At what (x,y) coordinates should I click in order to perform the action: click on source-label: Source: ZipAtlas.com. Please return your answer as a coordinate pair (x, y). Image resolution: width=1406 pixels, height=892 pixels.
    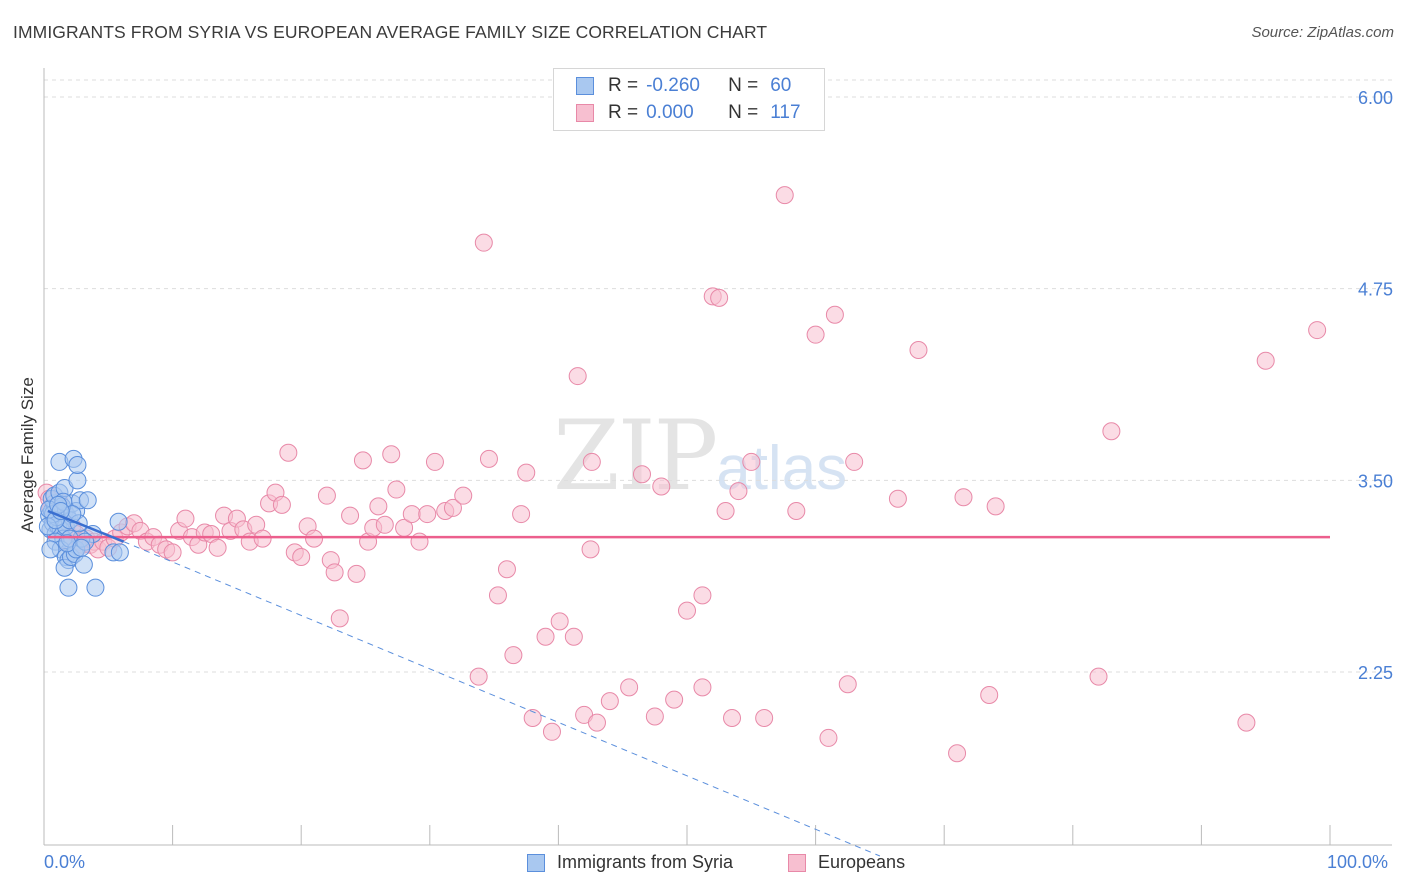
    Looking at the image, I should click on (1322, 32).